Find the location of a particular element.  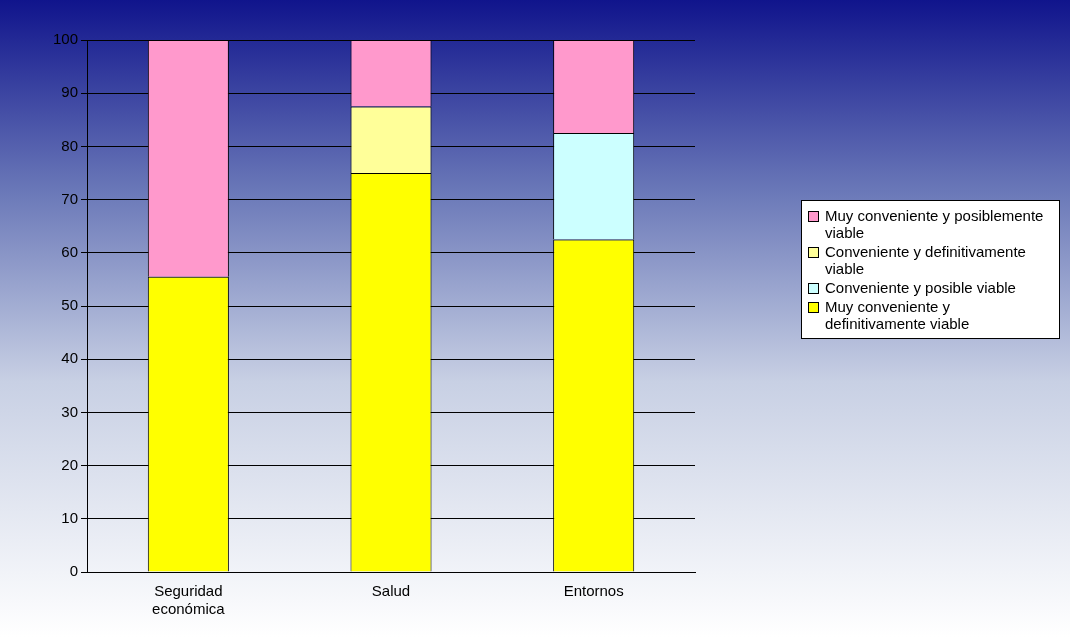

y-tick-label: 50 is located at coordinates (70, 305).